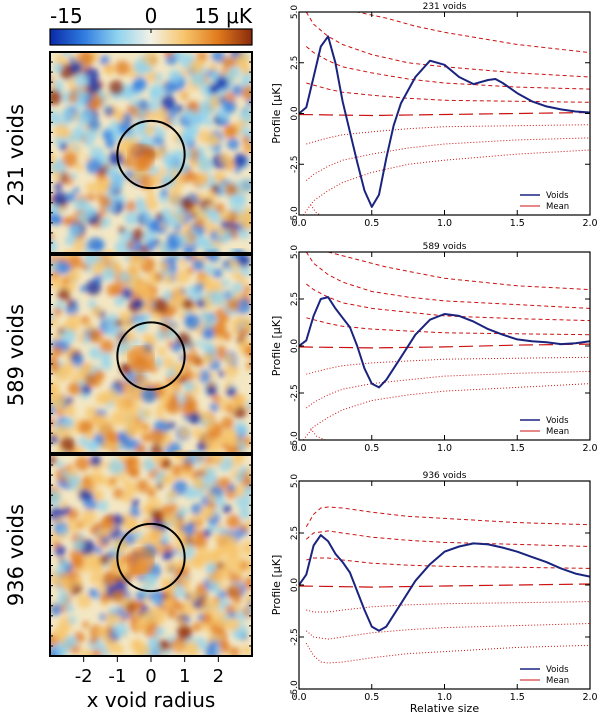 The width and height of the screenshot is (600, 715). I want to click on colorbar-mid-label: 0, so click(151, 16).